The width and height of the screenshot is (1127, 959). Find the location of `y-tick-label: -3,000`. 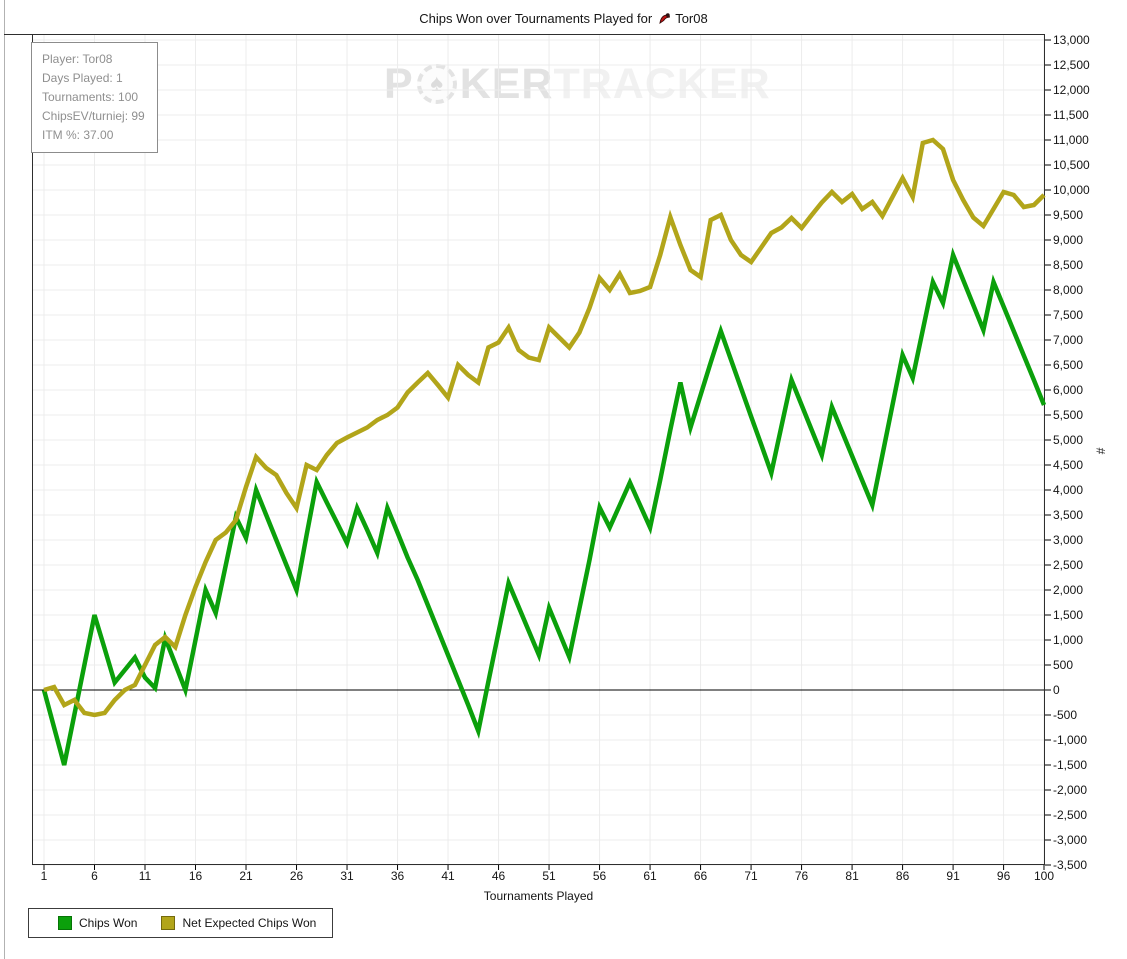

y-tick-label: -3,000 is located at coordinates (1070, 840).